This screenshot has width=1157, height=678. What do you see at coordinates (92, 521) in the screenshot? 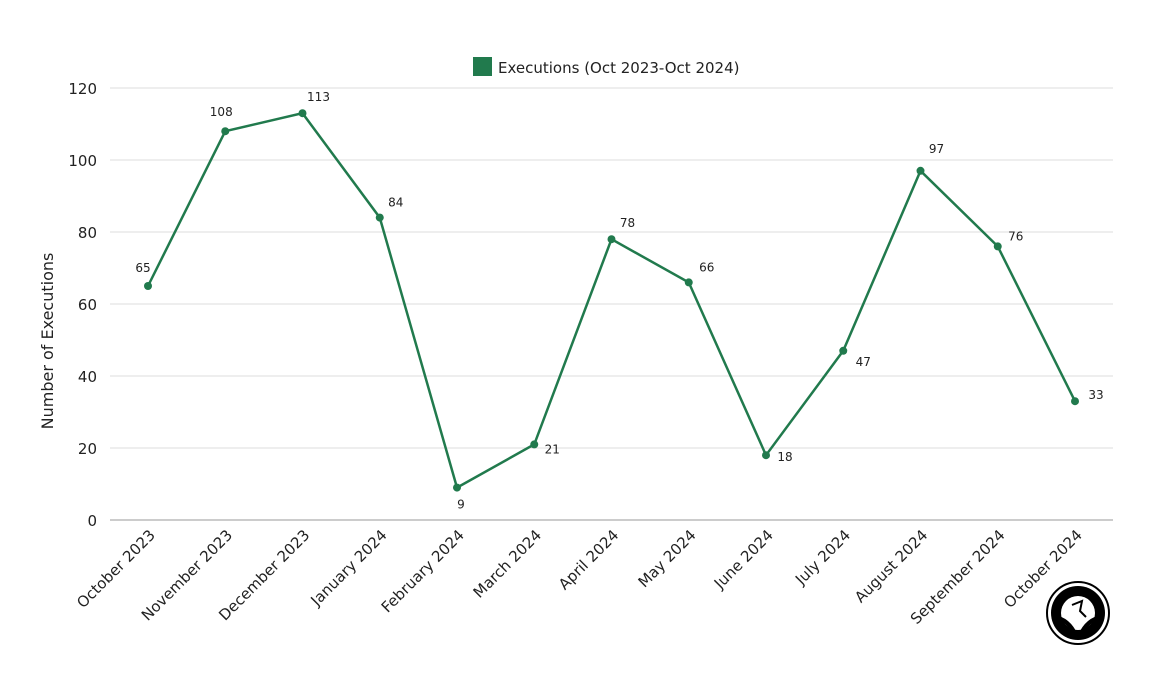
I see `y-tick-label: 0` at bounding box center [92, 521].